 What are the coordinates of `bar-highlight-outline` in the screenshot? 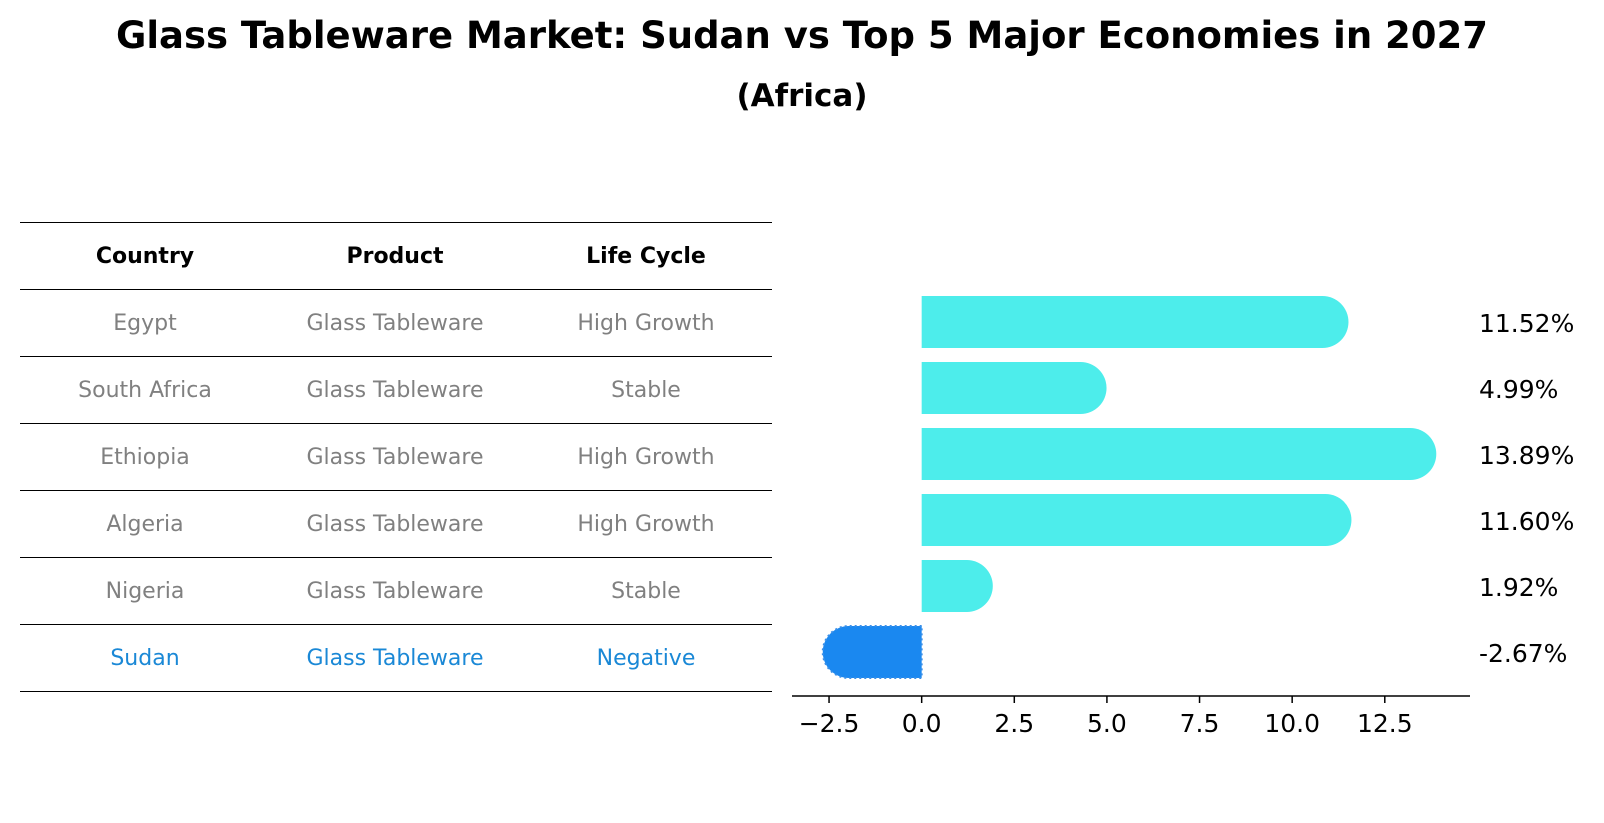 It's located at (872, 652).